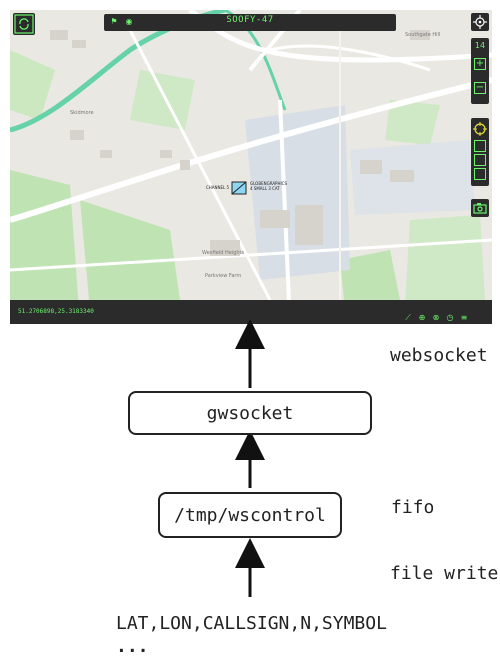 The height and width of the screenshot is (672, 500). Describe the element at coordinates (423, 35) in the screenshot. I see `place-label: Southgate Hill` at that location.